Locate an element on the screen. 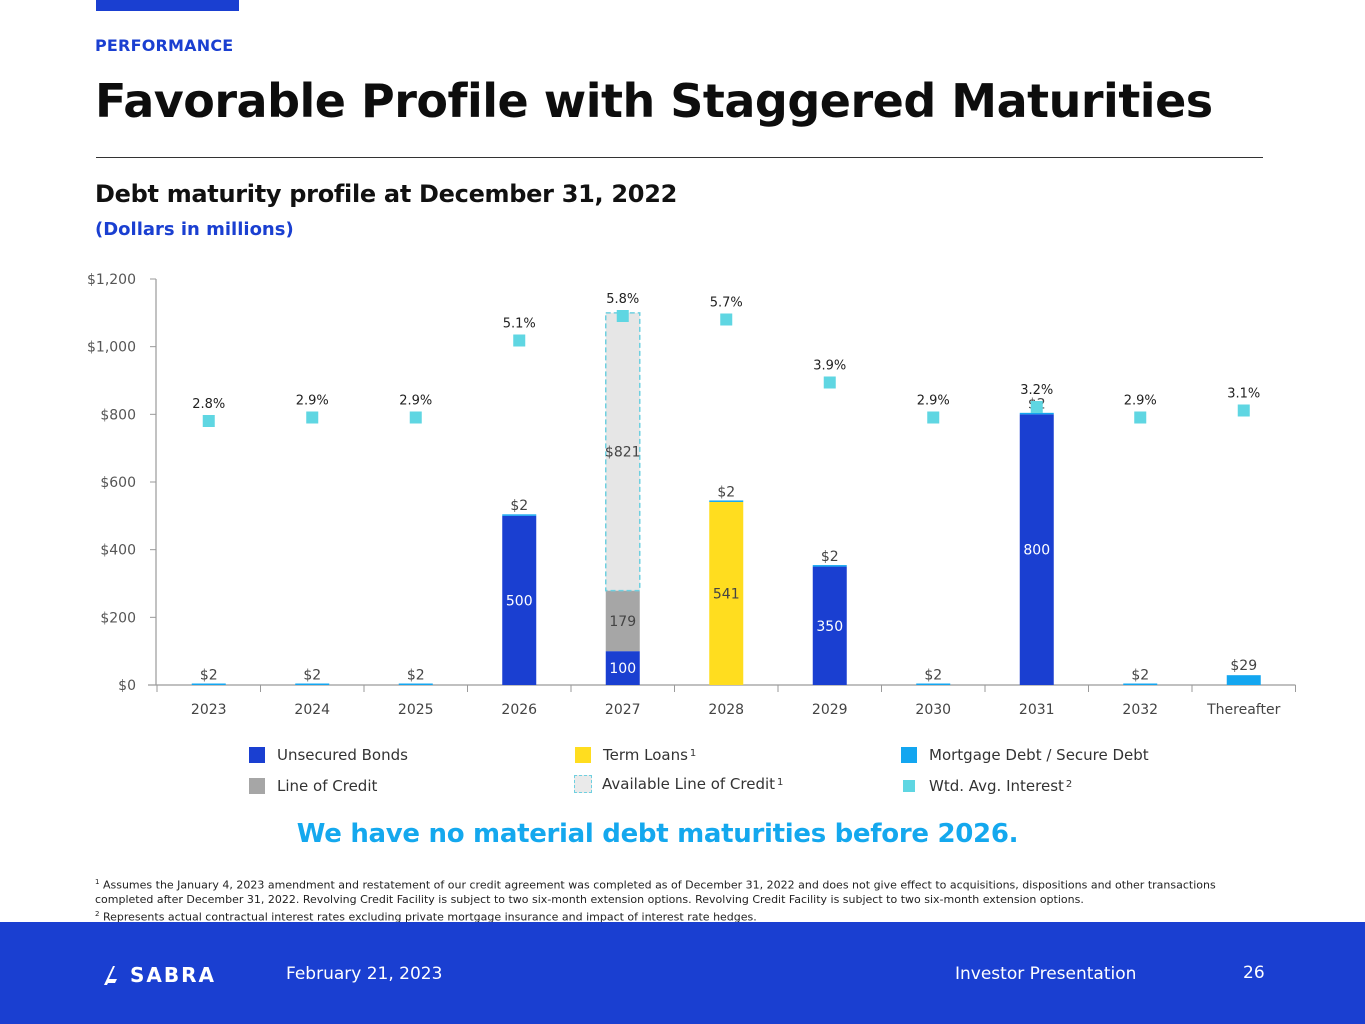  bar-line-of-credit-2027 is located at coordinates (622, 621).